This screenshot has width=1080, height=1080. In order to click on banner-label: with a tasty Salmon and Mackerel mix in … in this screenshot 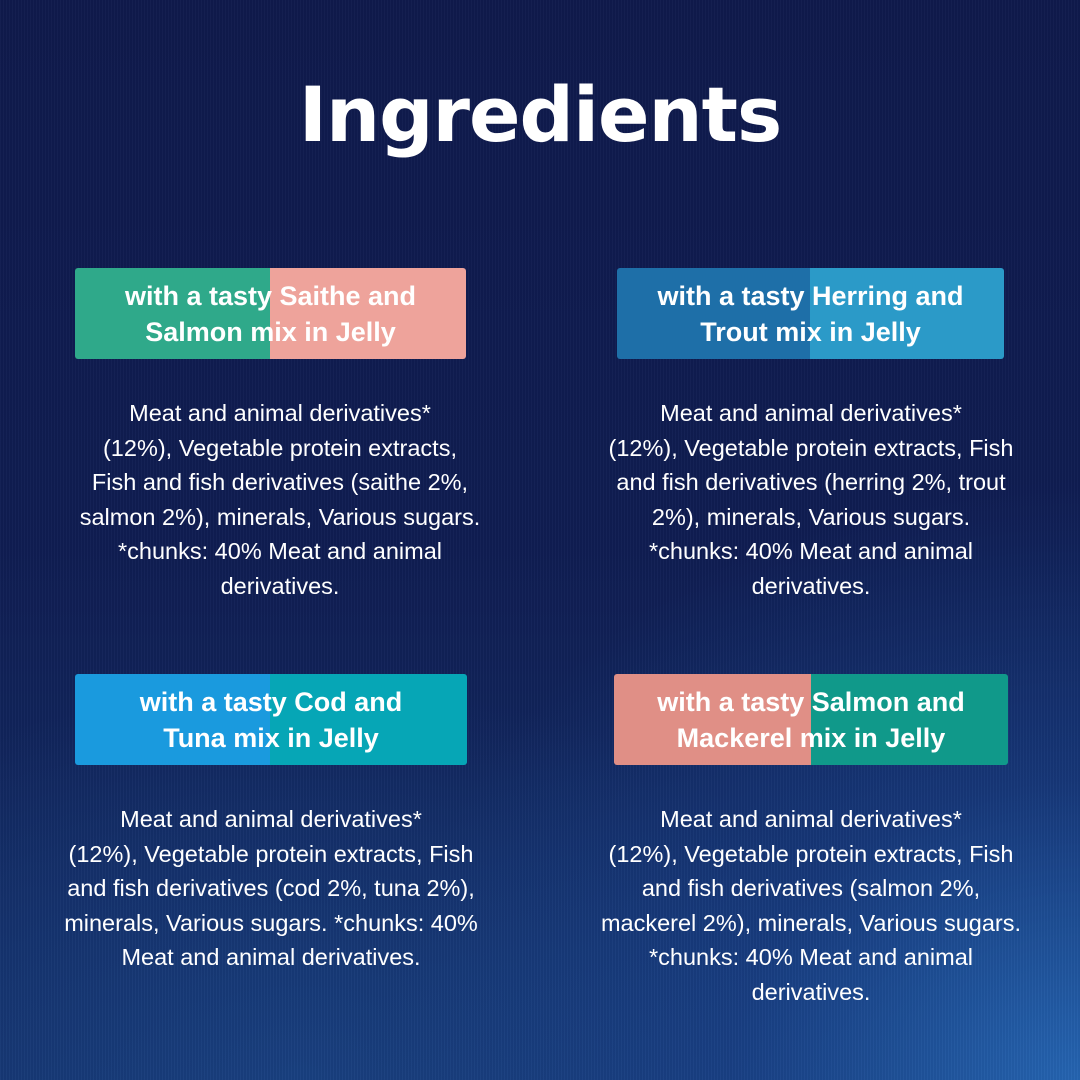, I will do `click(811, 719)`.